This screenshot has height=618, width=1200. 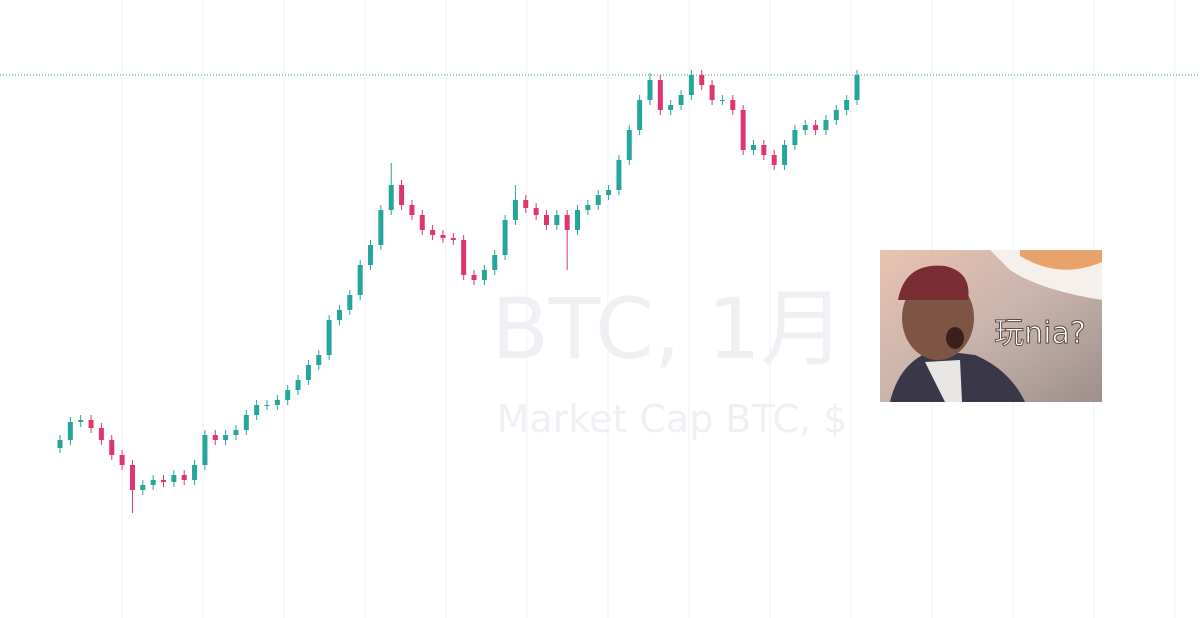 I want to click on watermark-title: BTC, 1月, so click(x=668, y=329).